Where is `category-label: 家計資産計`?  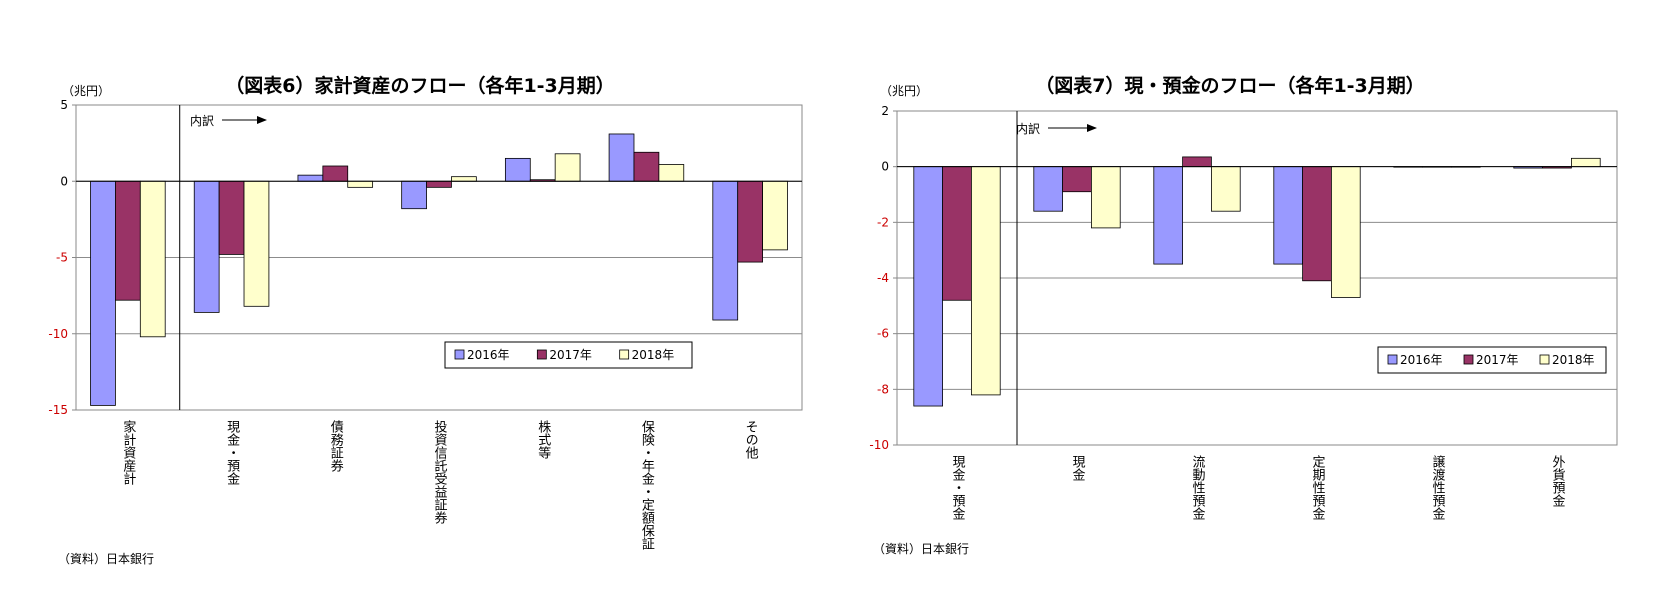 category-label: 家計資産計 is located at coordinates (128, 452).